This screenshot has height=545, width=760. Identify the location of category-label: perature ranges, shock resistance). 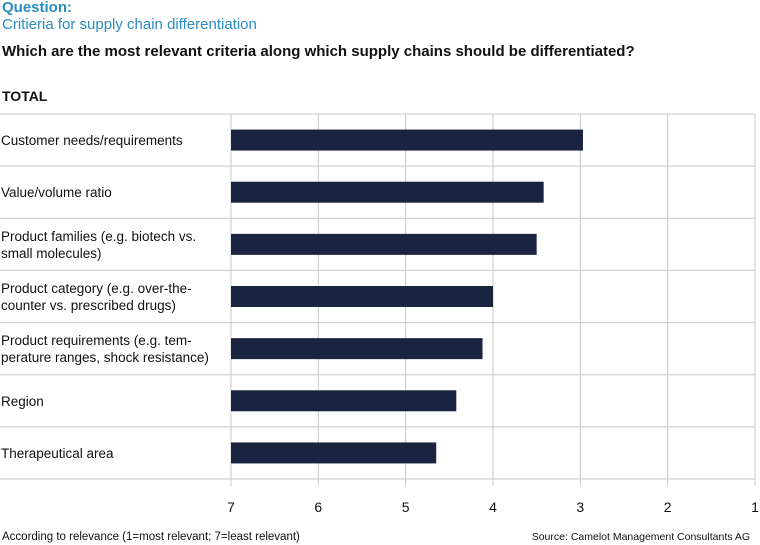
(105, 357).